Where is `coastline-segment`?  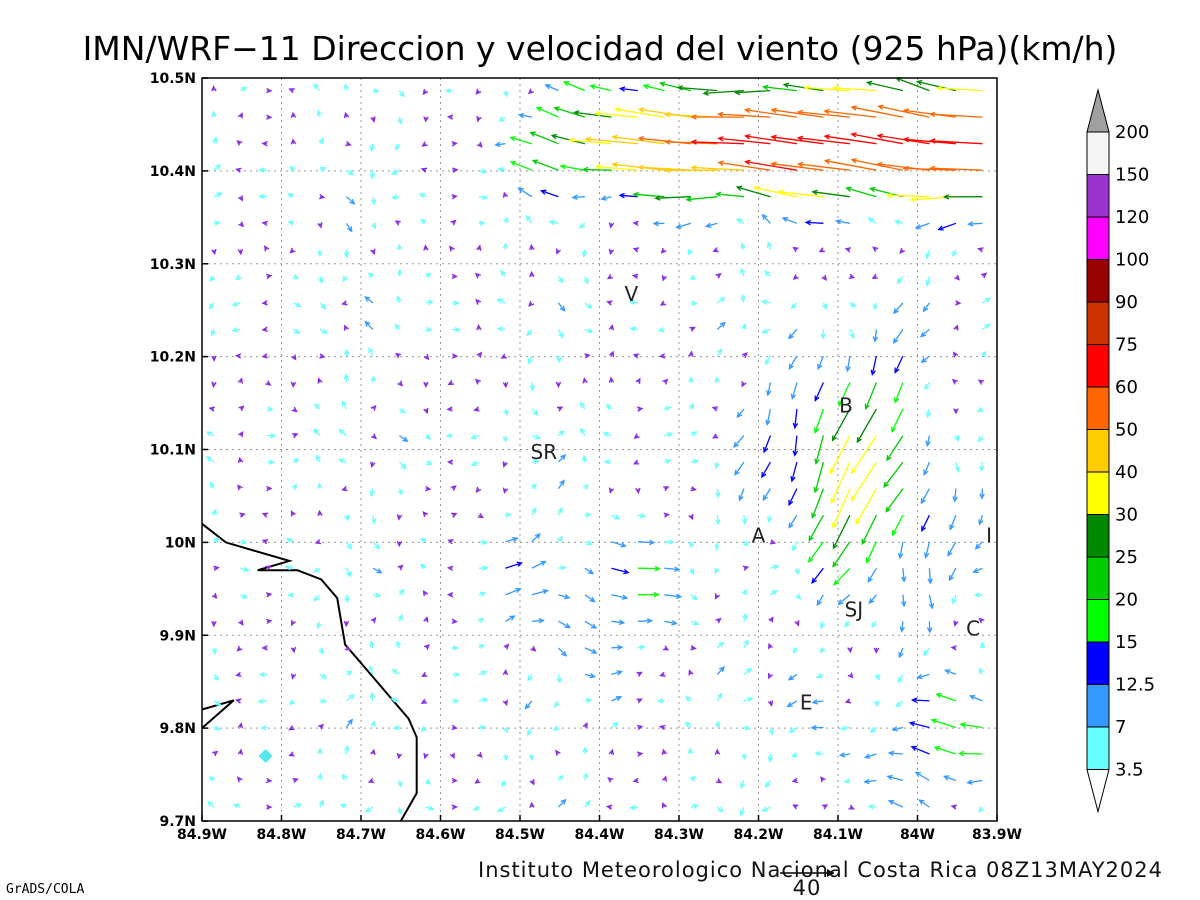
coastline-segment is located at coordinates (309, 672).